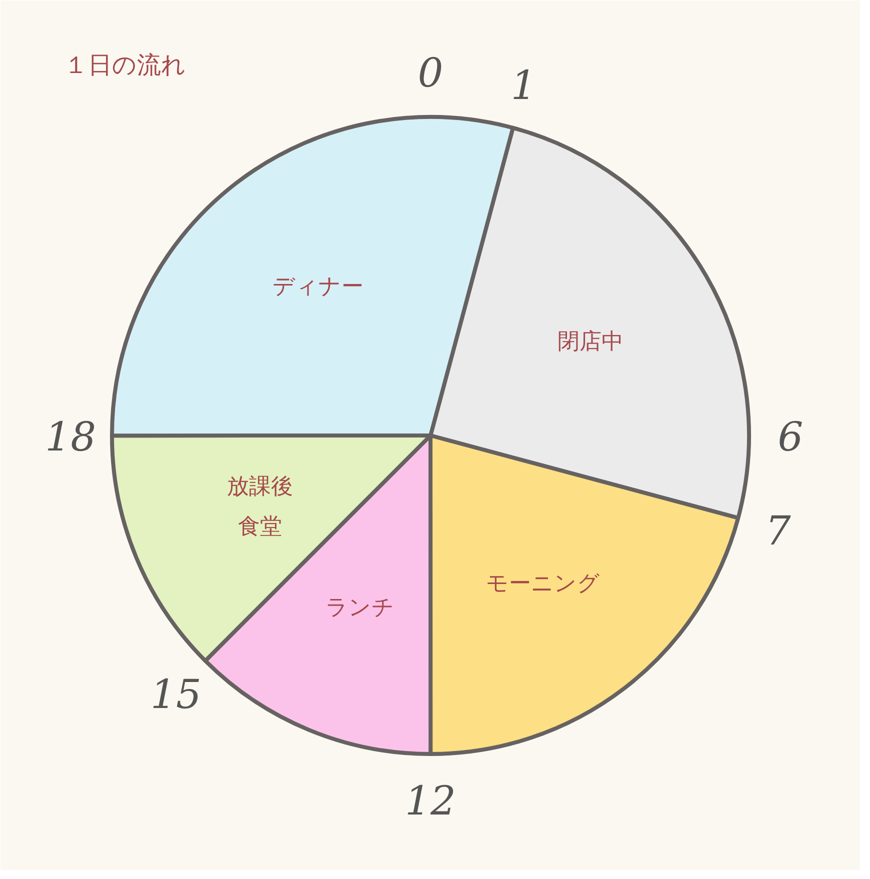 This screenshot has height=879, width=870. I want to click on text: 1, so click(523, 85).